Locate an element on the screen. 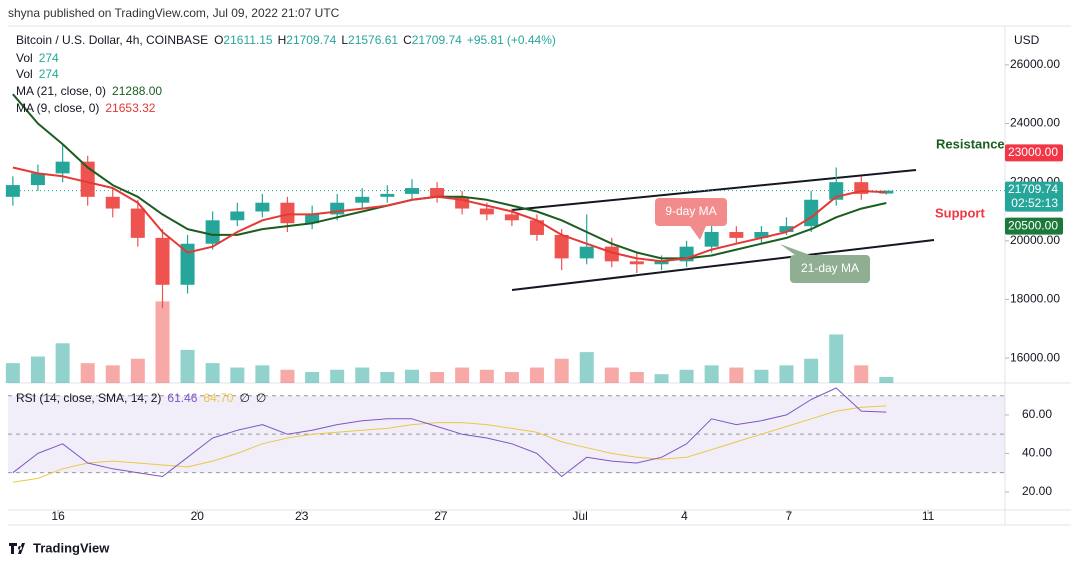 This screenshot has width=1079, height=565. legend-item: 21653.32 is located at coordinates (130, 108).